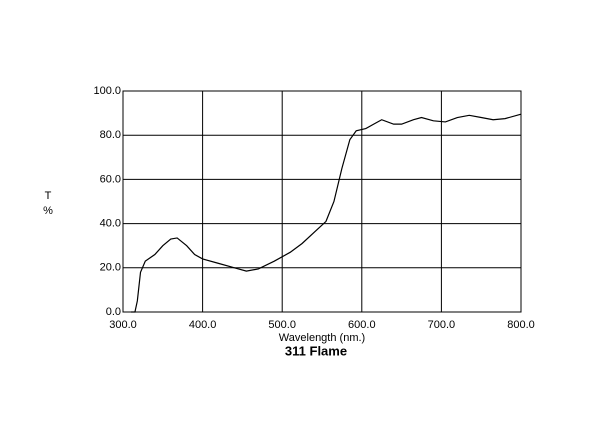 This screenshot has height=422, width=595. I want to click on x-tick-label: 700.0, so click(442, 325).